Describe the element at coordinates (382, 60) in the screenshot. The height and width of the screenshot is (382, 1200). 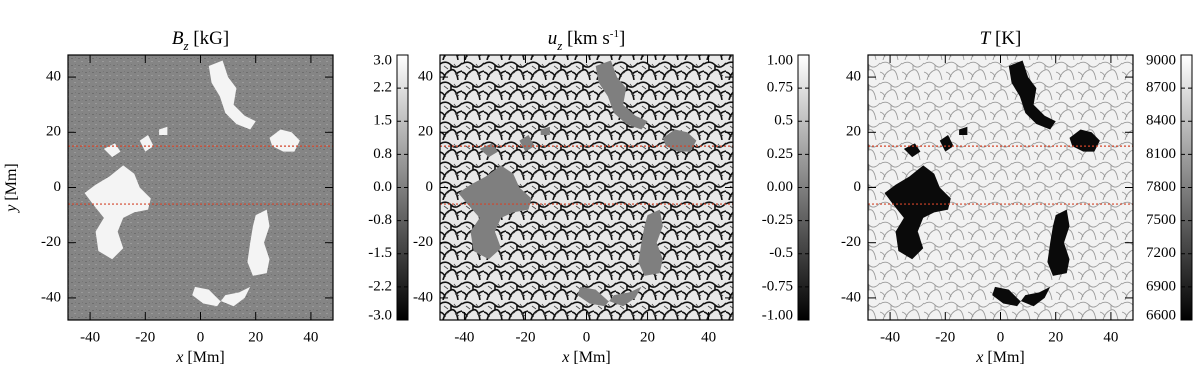
I see `colorbar-tick-label: 3.0` at that location.